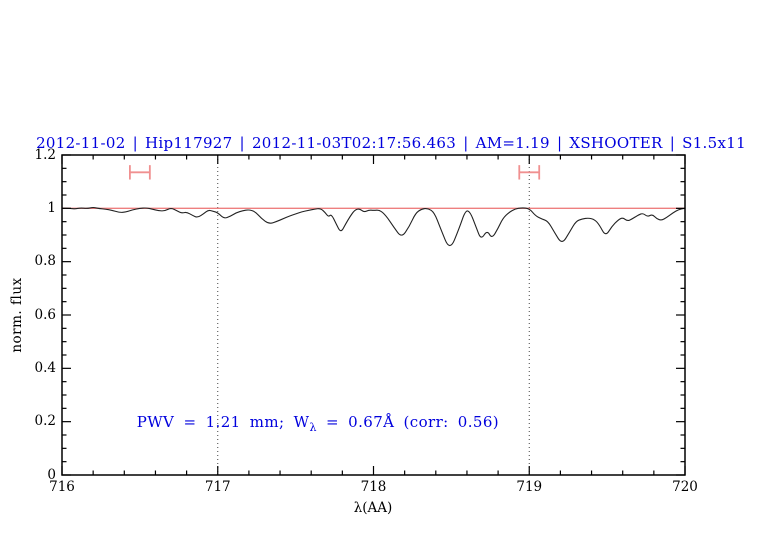 This screenshot has height=542, width=782. I want to click on x-tick-label: 720, so click(685, 487).